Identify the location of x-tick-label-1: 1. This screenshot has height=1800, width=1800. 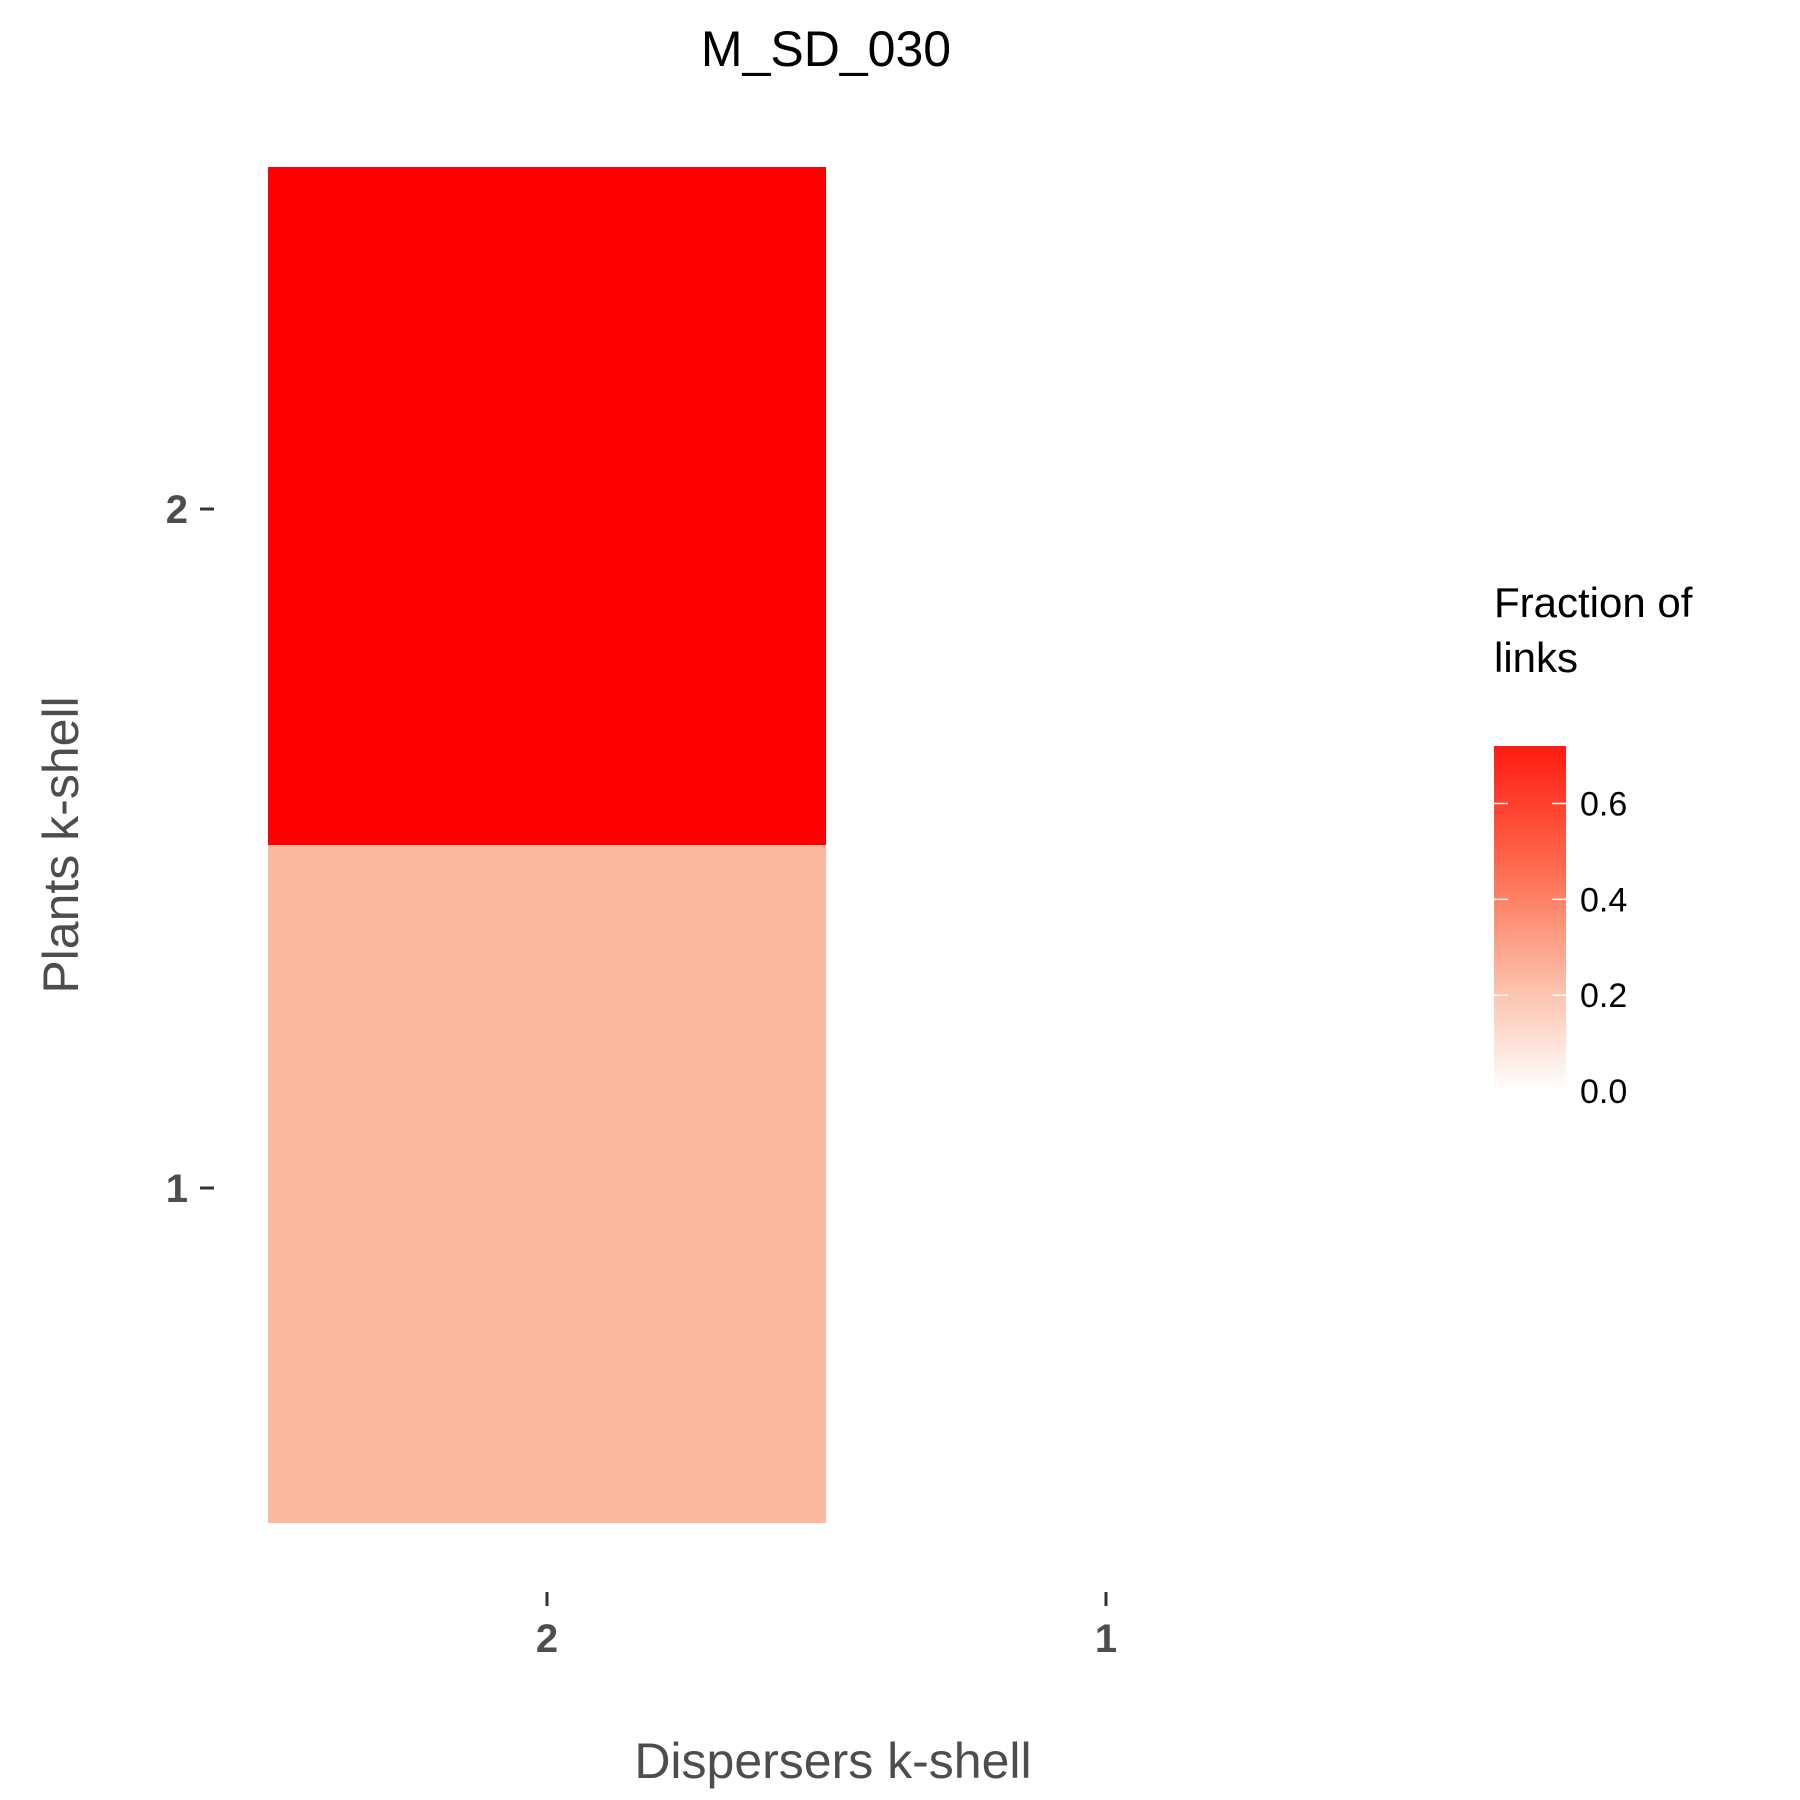
(1106, 1639).